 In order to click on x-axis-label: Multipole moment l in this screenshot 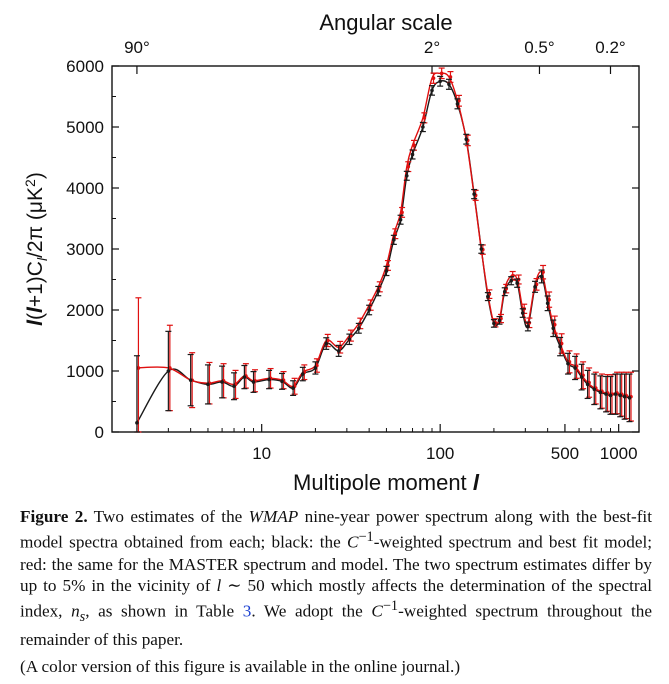, I will do `click(386, 482)`.